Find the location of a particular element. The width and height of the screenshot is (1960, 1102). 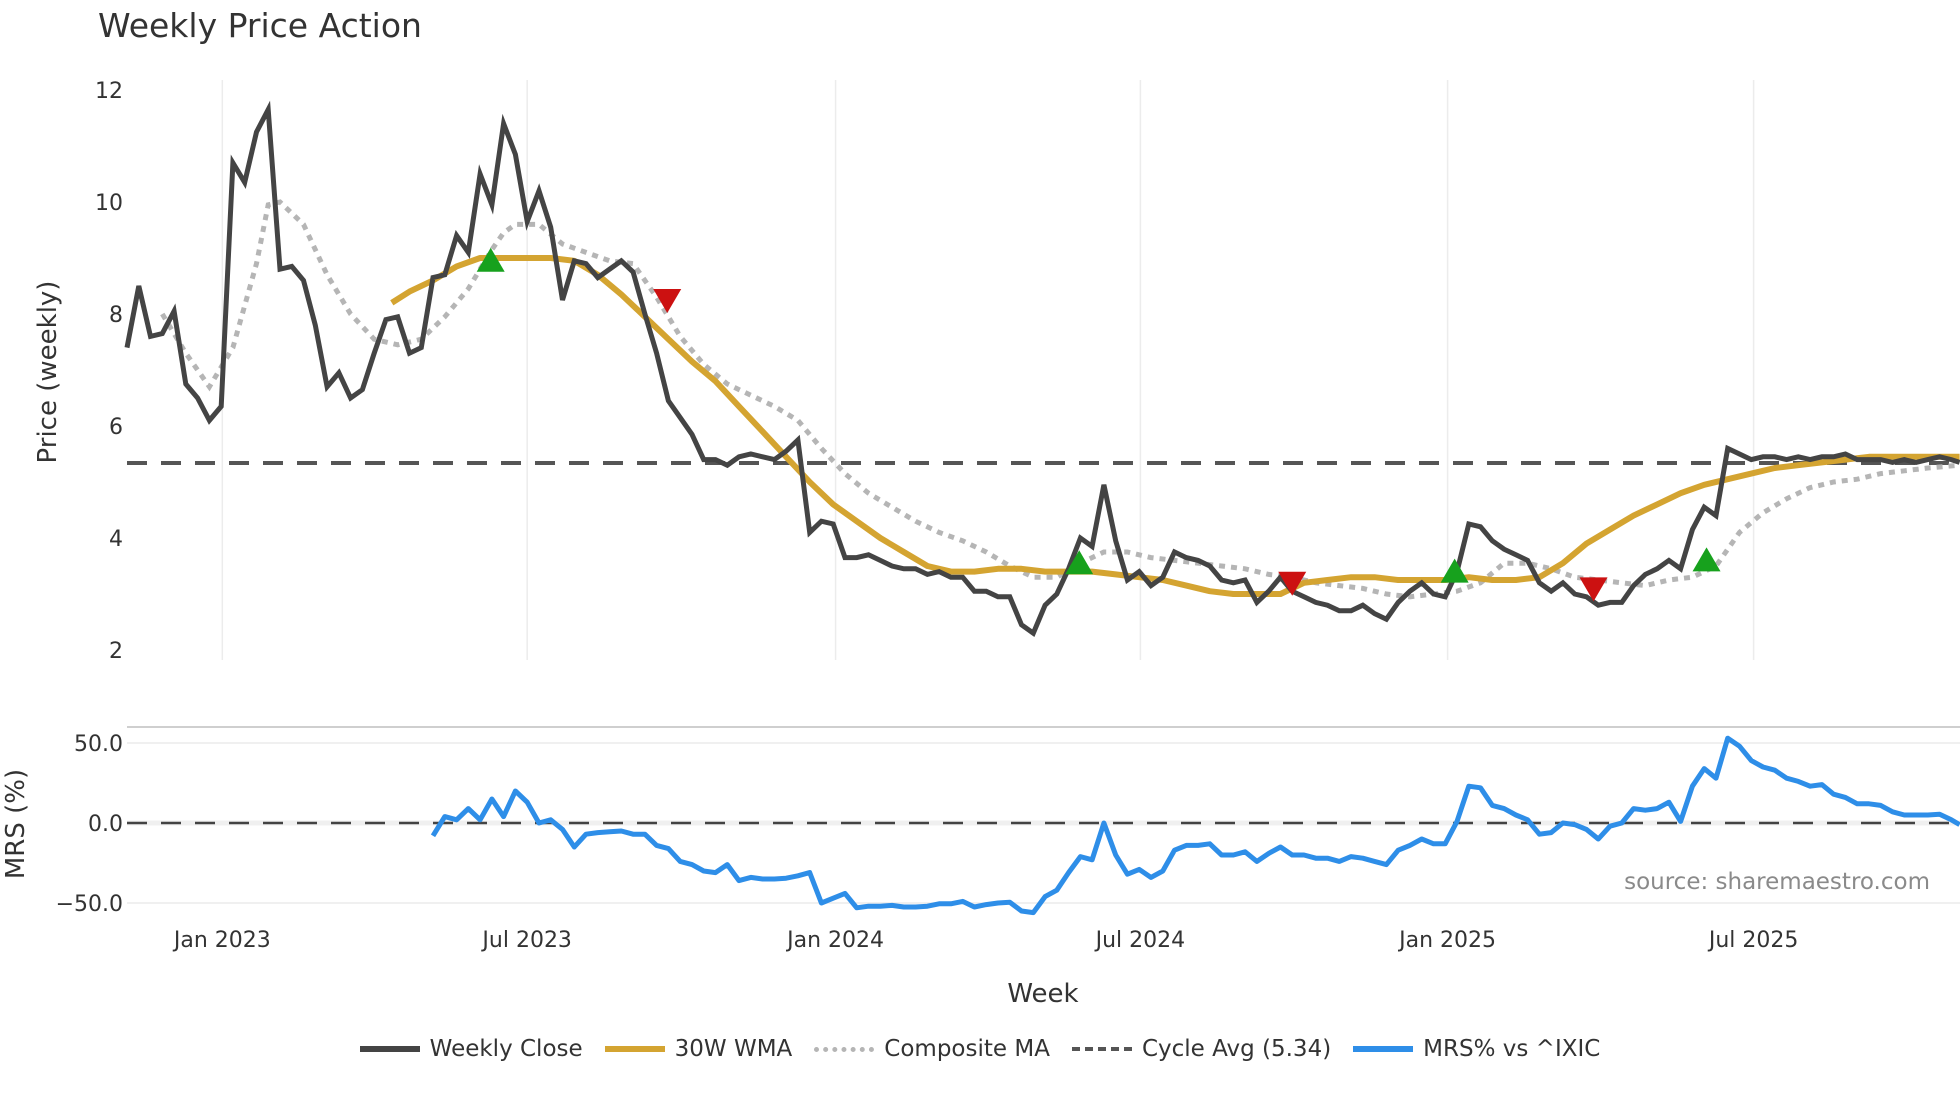

x-tick-label: Jan 2025 is located at coordinates (1446, 940).